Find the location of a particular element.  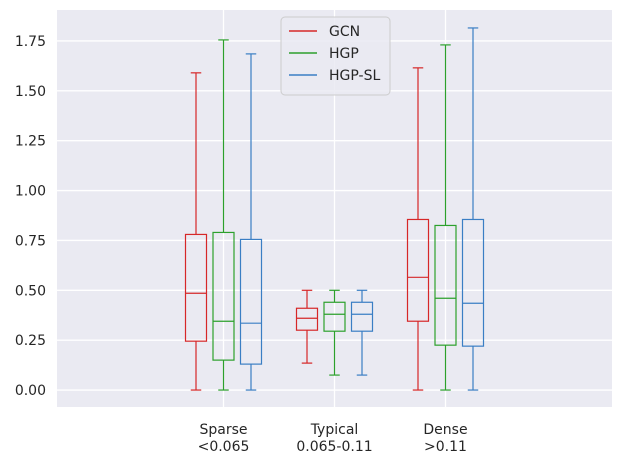

x-tick-label-2-line1: Dense is located at coordinates (445, 430).